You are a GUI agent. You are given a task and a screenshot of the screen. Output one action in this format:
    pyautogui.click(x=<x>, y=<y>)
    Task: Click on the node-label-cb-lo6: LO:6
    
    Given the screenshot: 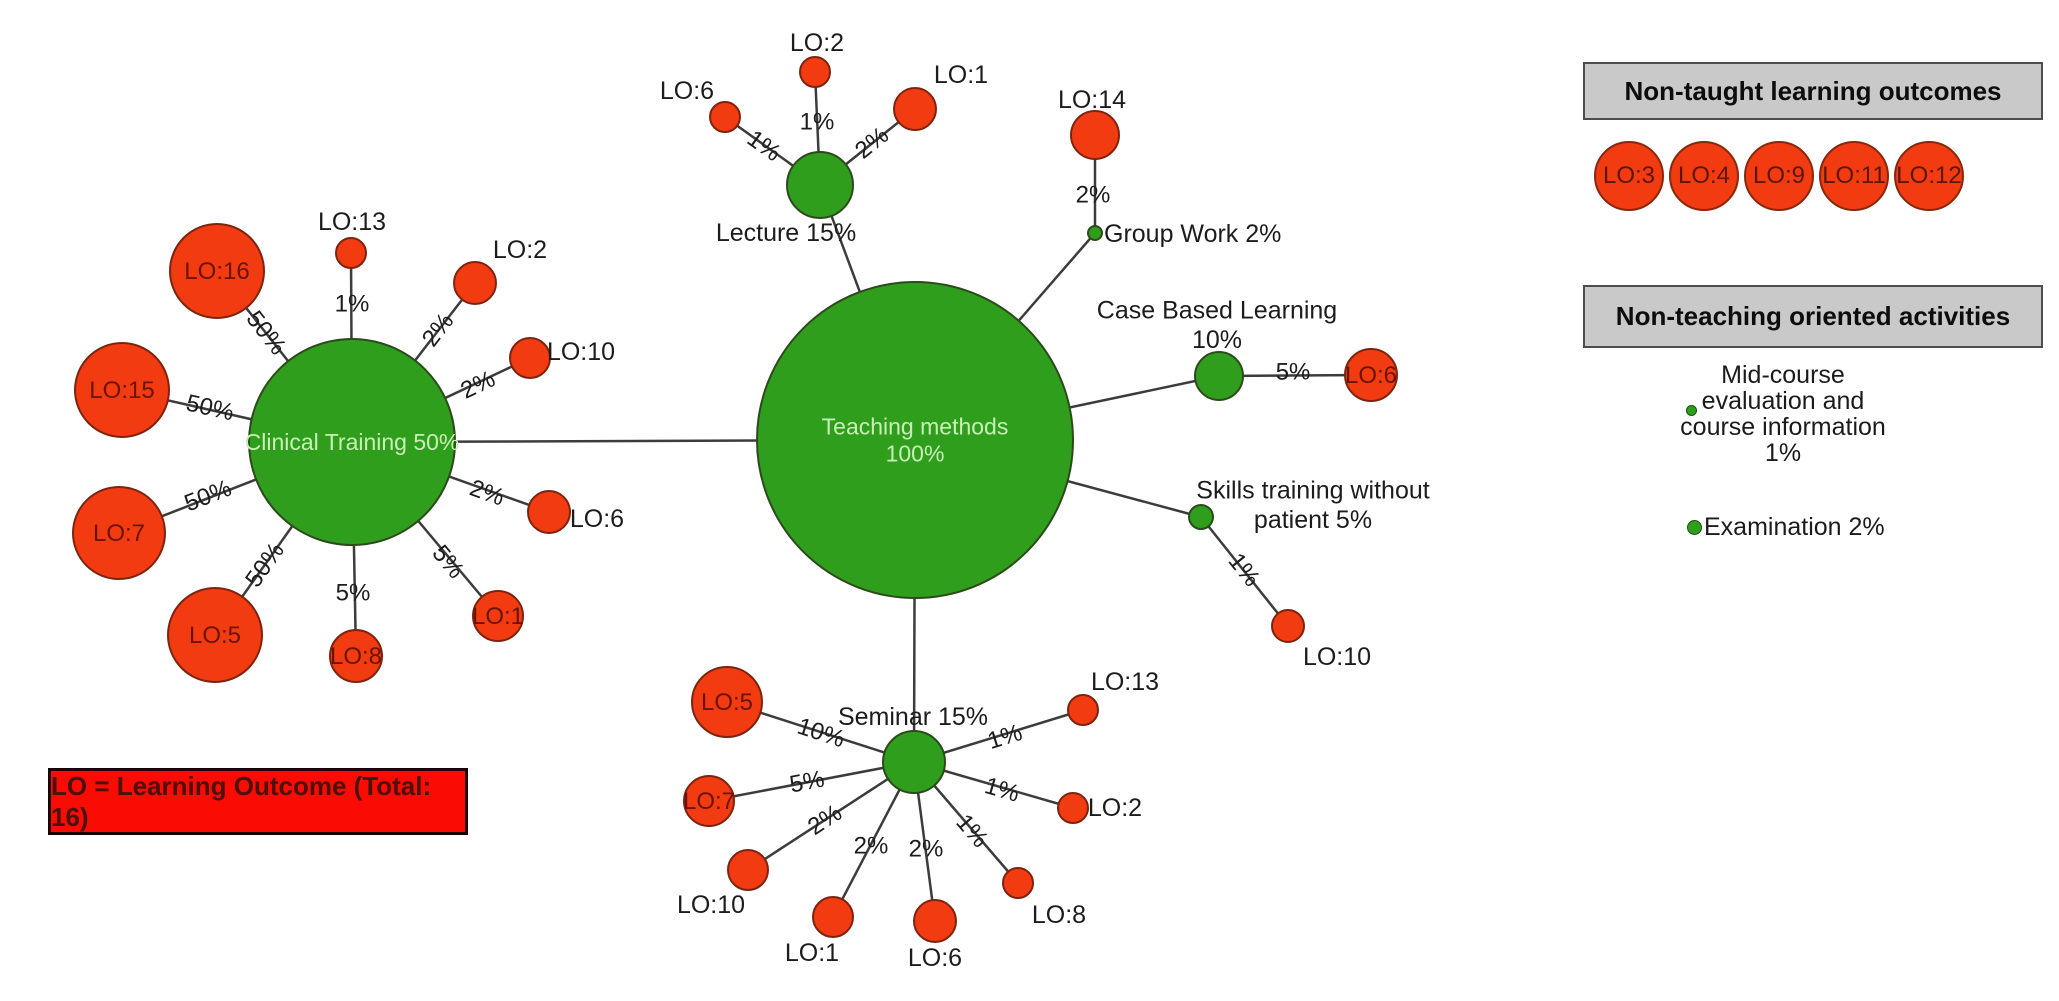 What is the action you would take?
    pyautogui.click(x=1371, y=375)
    